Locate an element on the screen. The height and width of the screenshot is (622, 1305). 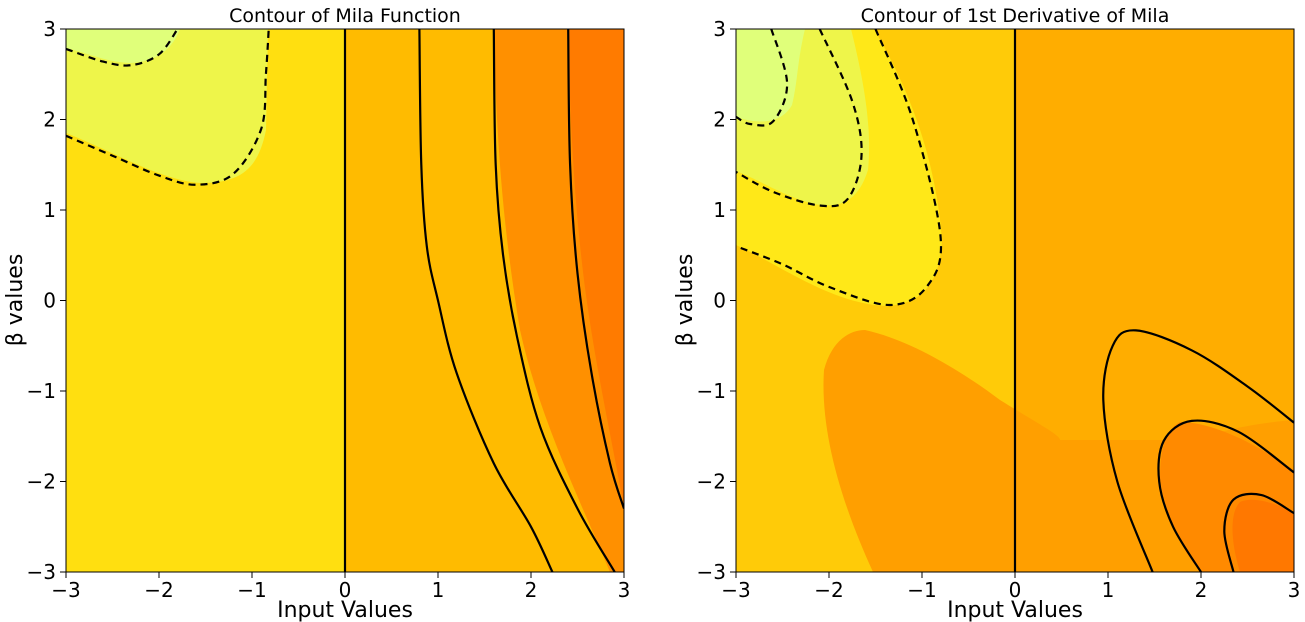
chart-title: Contour of Mila Function is located at coordinates (345, 16).